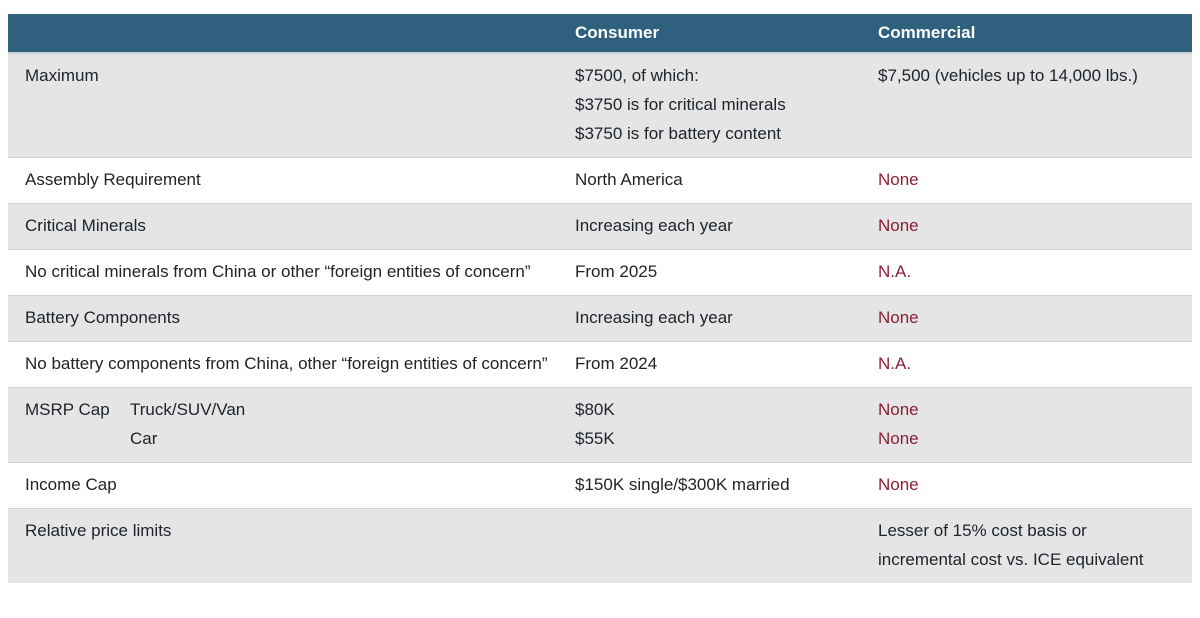  I want to click on row-sublabel: Truck/SUV/Van, so click(188, 409).